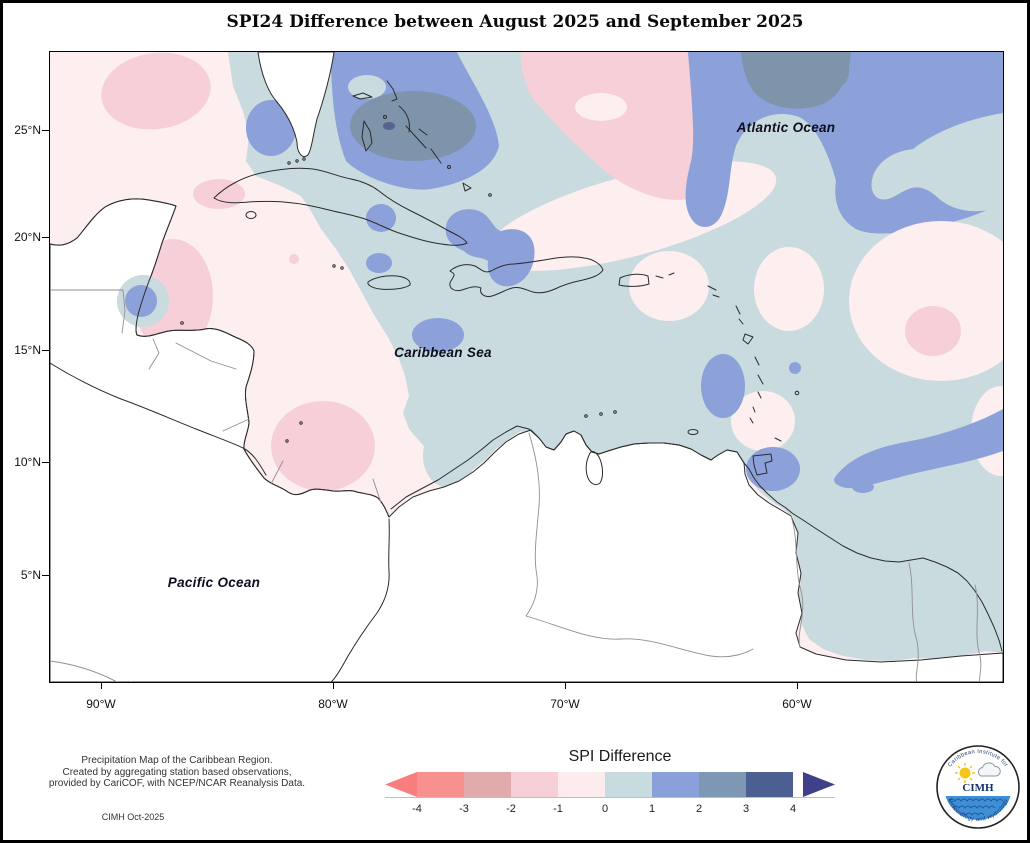 This screenshot has height=843, width=1030. Describe the element at coordinates (565, 685) in the screenshot. I see `lon-tick-70w` at that location.